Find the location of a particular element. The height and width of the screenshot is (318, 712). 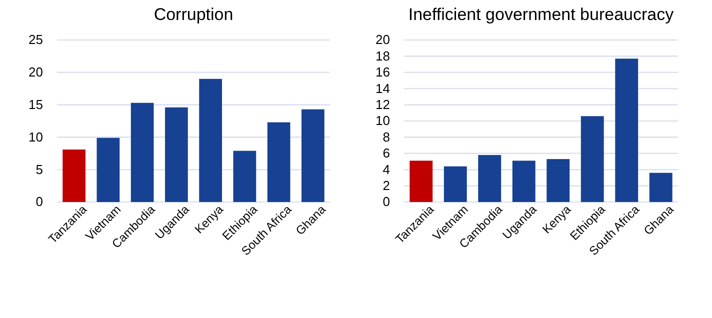

y-tick-label: 2 is located at coordinates (386, 185).